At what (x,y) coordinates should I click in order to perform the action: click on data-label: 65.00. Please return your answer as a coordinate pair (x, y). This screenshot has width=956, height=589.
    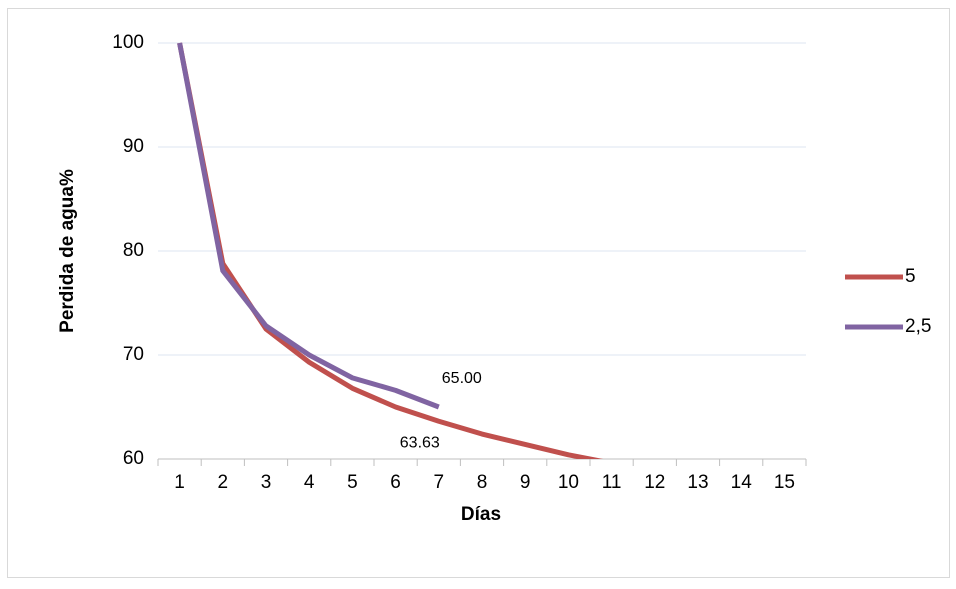
    Looking at the image, I should click on (462, 378).